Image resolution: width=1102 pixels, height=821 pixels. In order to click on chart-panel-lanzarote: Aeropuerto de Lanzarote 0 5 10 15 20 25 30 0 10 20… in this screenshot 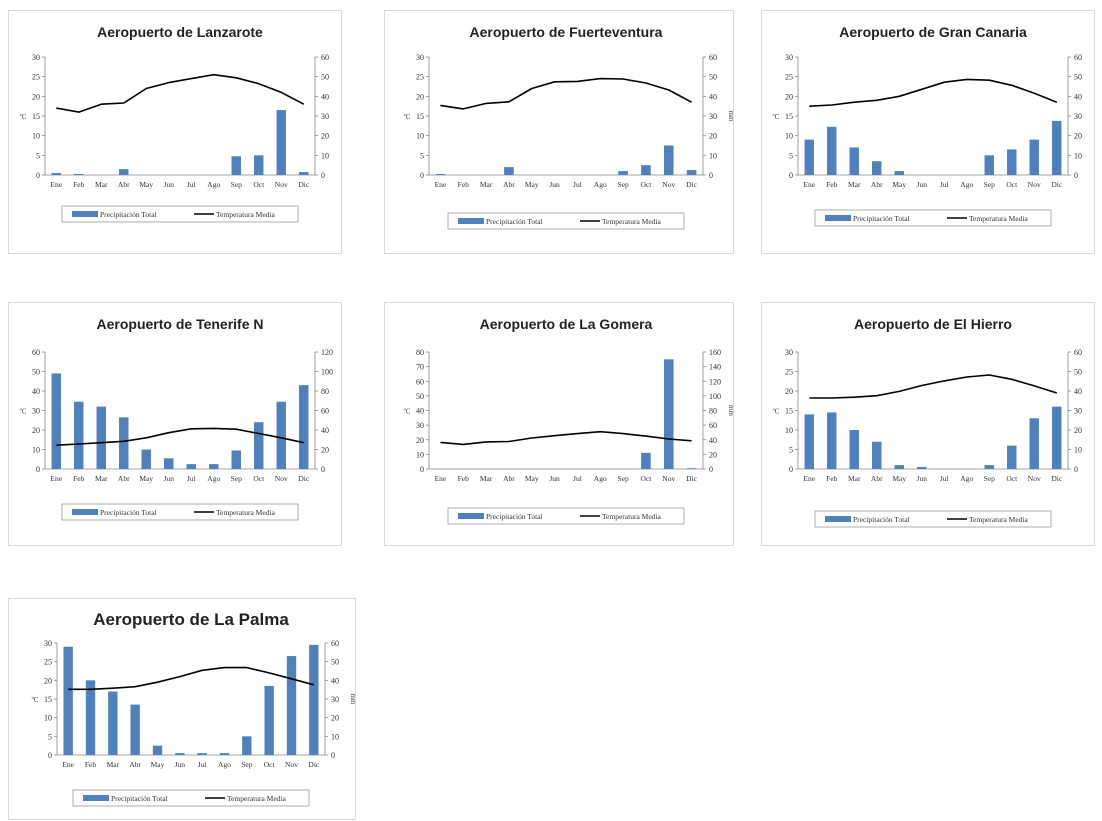, I will do `click(175, 132)`.